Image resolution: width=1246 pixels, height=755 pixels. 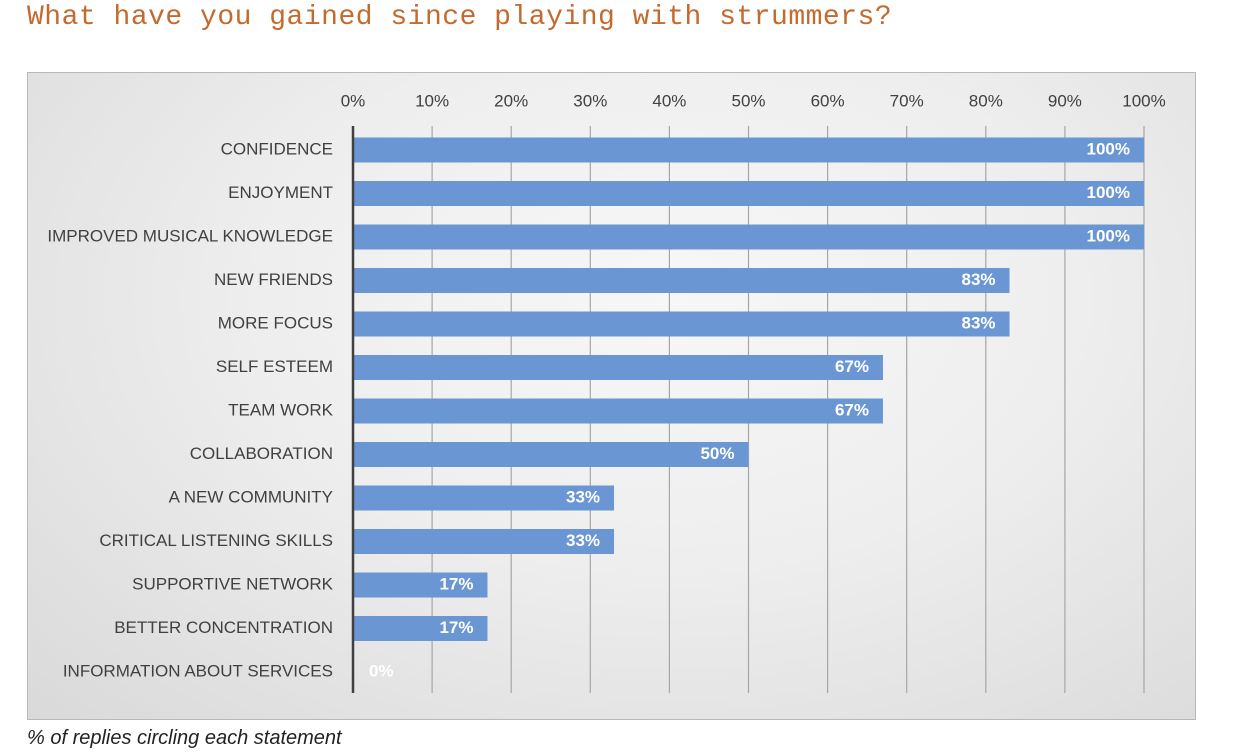 I want to click on x-tick-label: 20%, so click(x=511, y=100).